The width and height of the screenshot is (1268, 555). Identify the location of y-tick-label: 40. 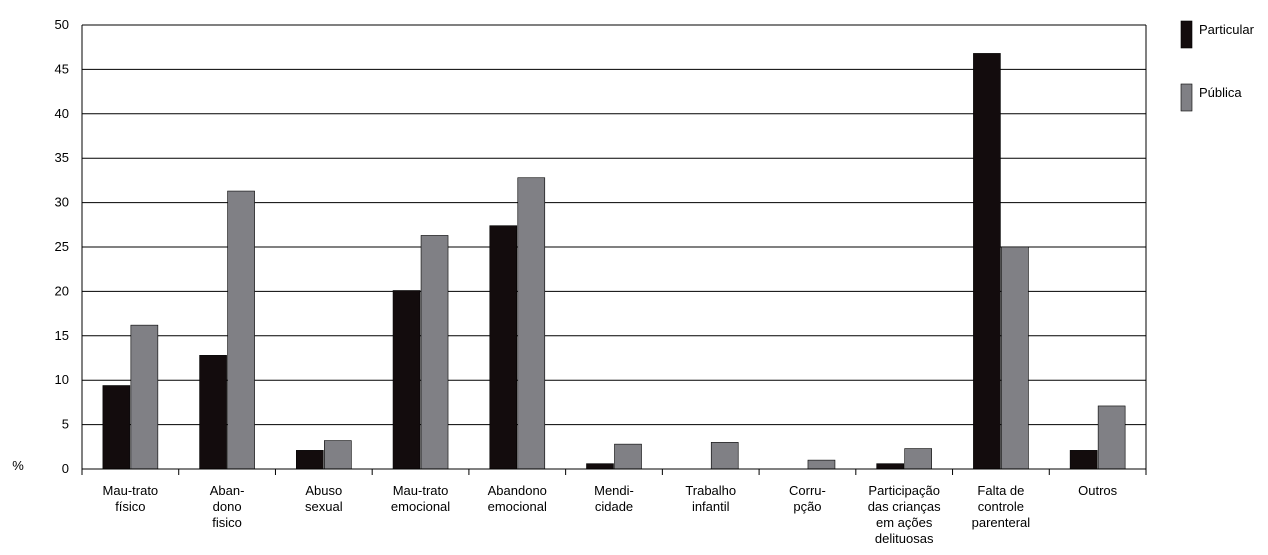
(62, 113).